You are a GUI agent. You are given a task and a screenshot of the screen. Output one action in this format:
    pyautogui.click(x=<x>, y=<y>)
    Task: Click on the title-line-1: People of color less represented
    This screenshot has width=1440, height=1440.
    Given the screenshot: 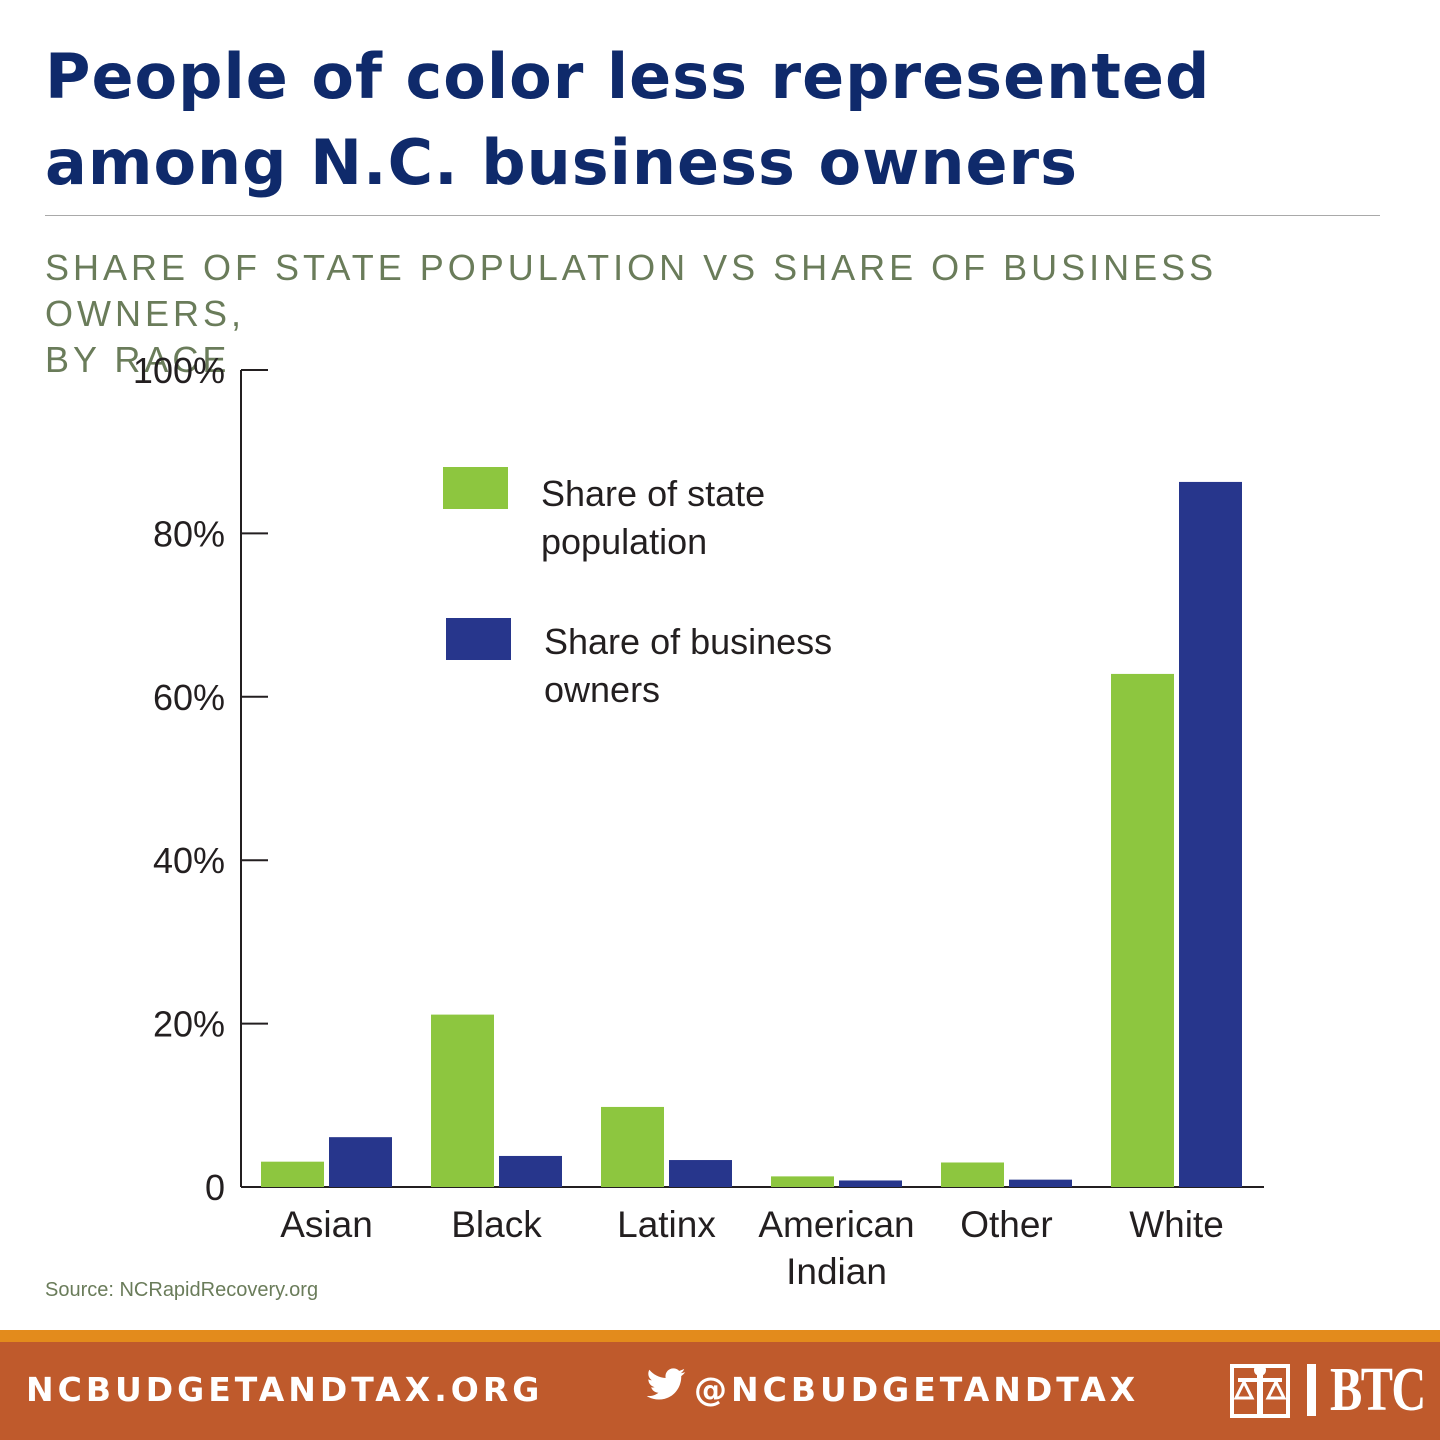 What is the action you would take?
    pyautogui.click(x=628, y=76)
    